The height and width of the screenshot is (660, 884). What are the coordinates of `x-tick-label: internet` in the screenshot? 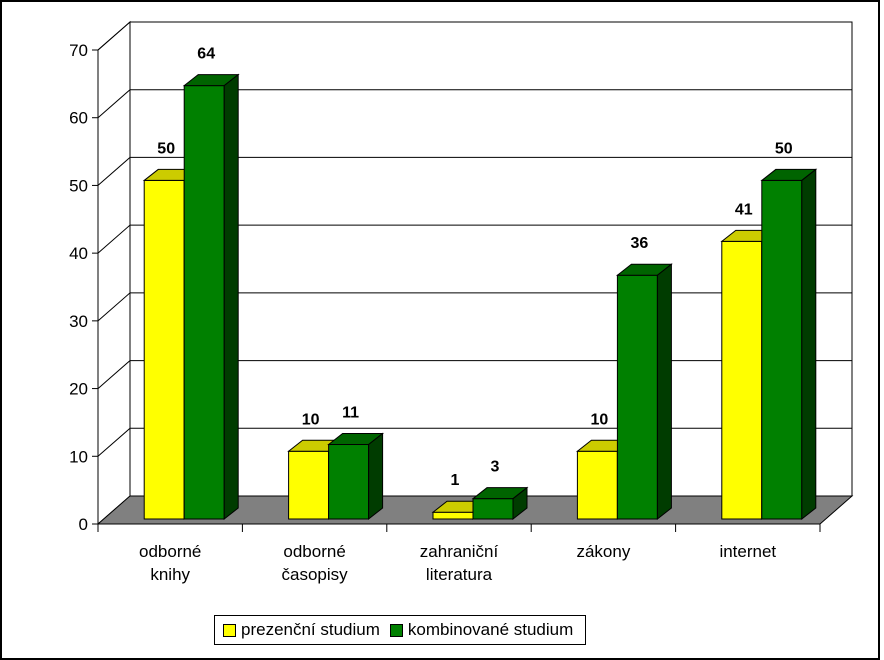 It's located at (747, 551).